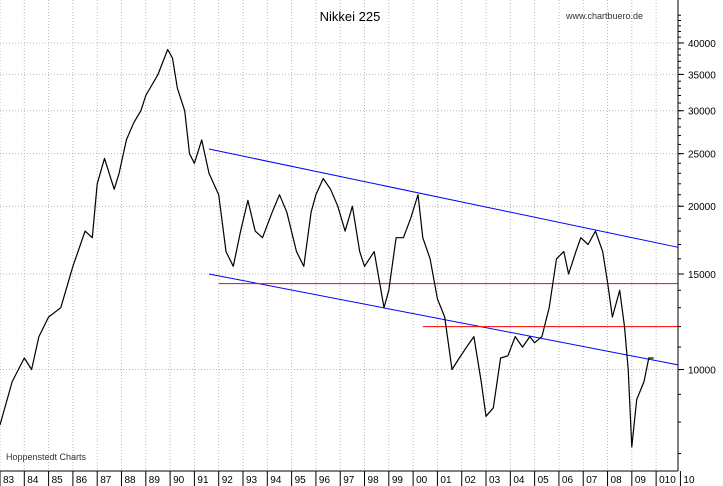  I want to click on x-tick-label: 87, so click(106, 480).